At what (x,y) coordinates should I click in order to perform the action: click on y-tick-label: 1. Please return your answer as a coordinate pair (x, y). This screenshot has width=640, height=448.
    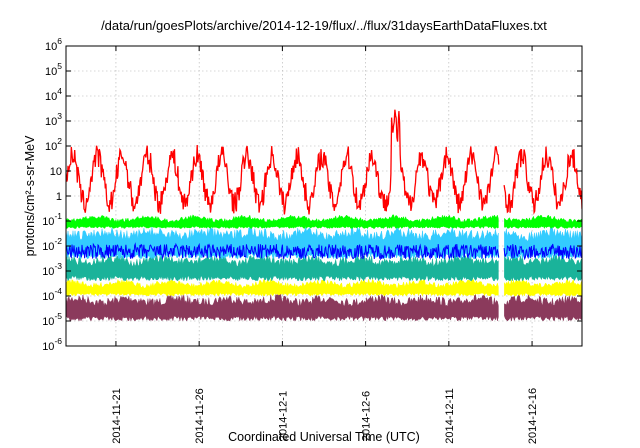
    Looking at the image, I should click on (59, 197).